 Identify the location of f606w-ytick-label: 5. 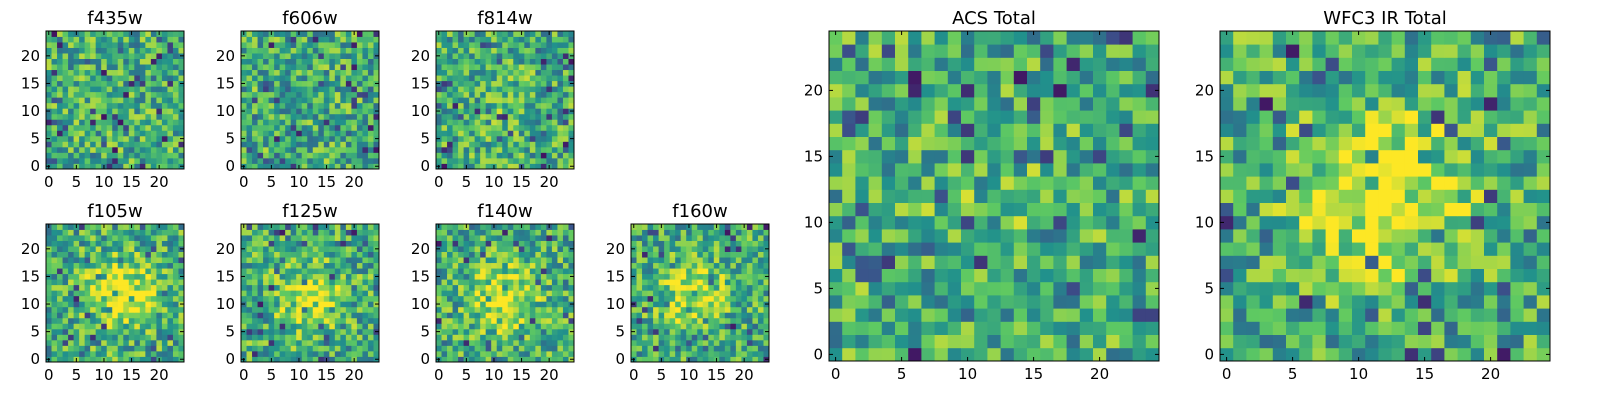
(230, 139).